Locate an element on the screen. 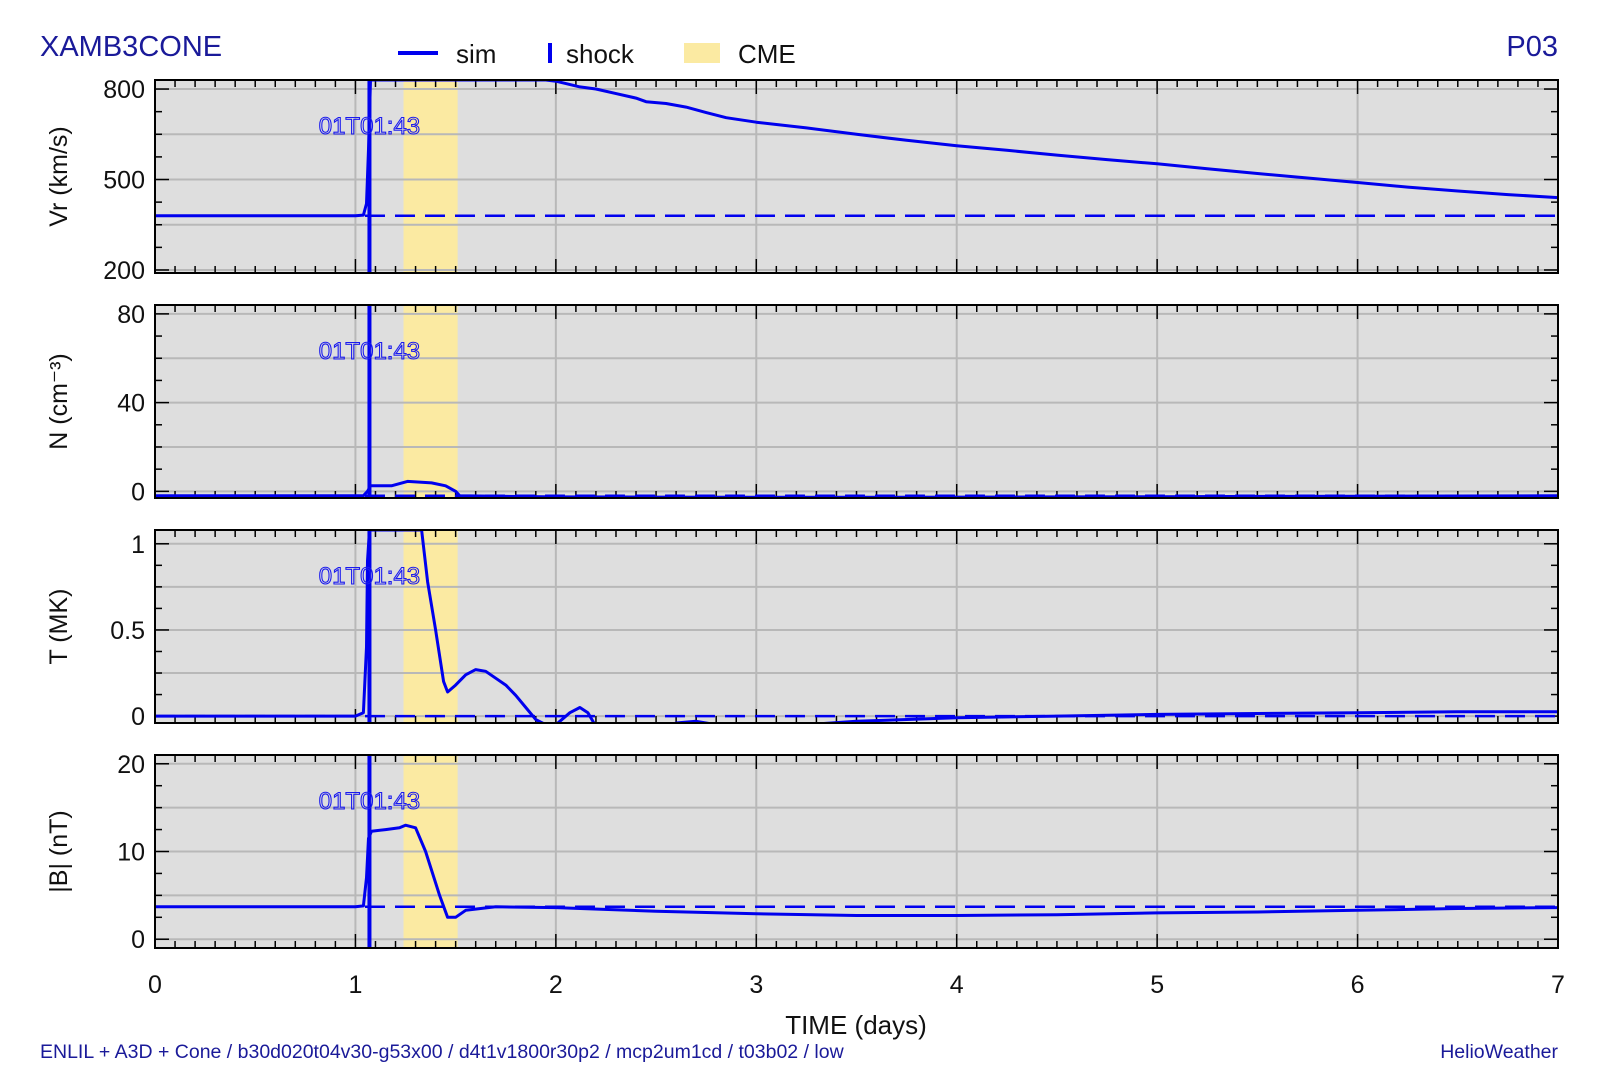 Image resolution: width=1600 pixels, height=1067 pixels. x-tick-label: 1 is located at coordinates (355, 985).